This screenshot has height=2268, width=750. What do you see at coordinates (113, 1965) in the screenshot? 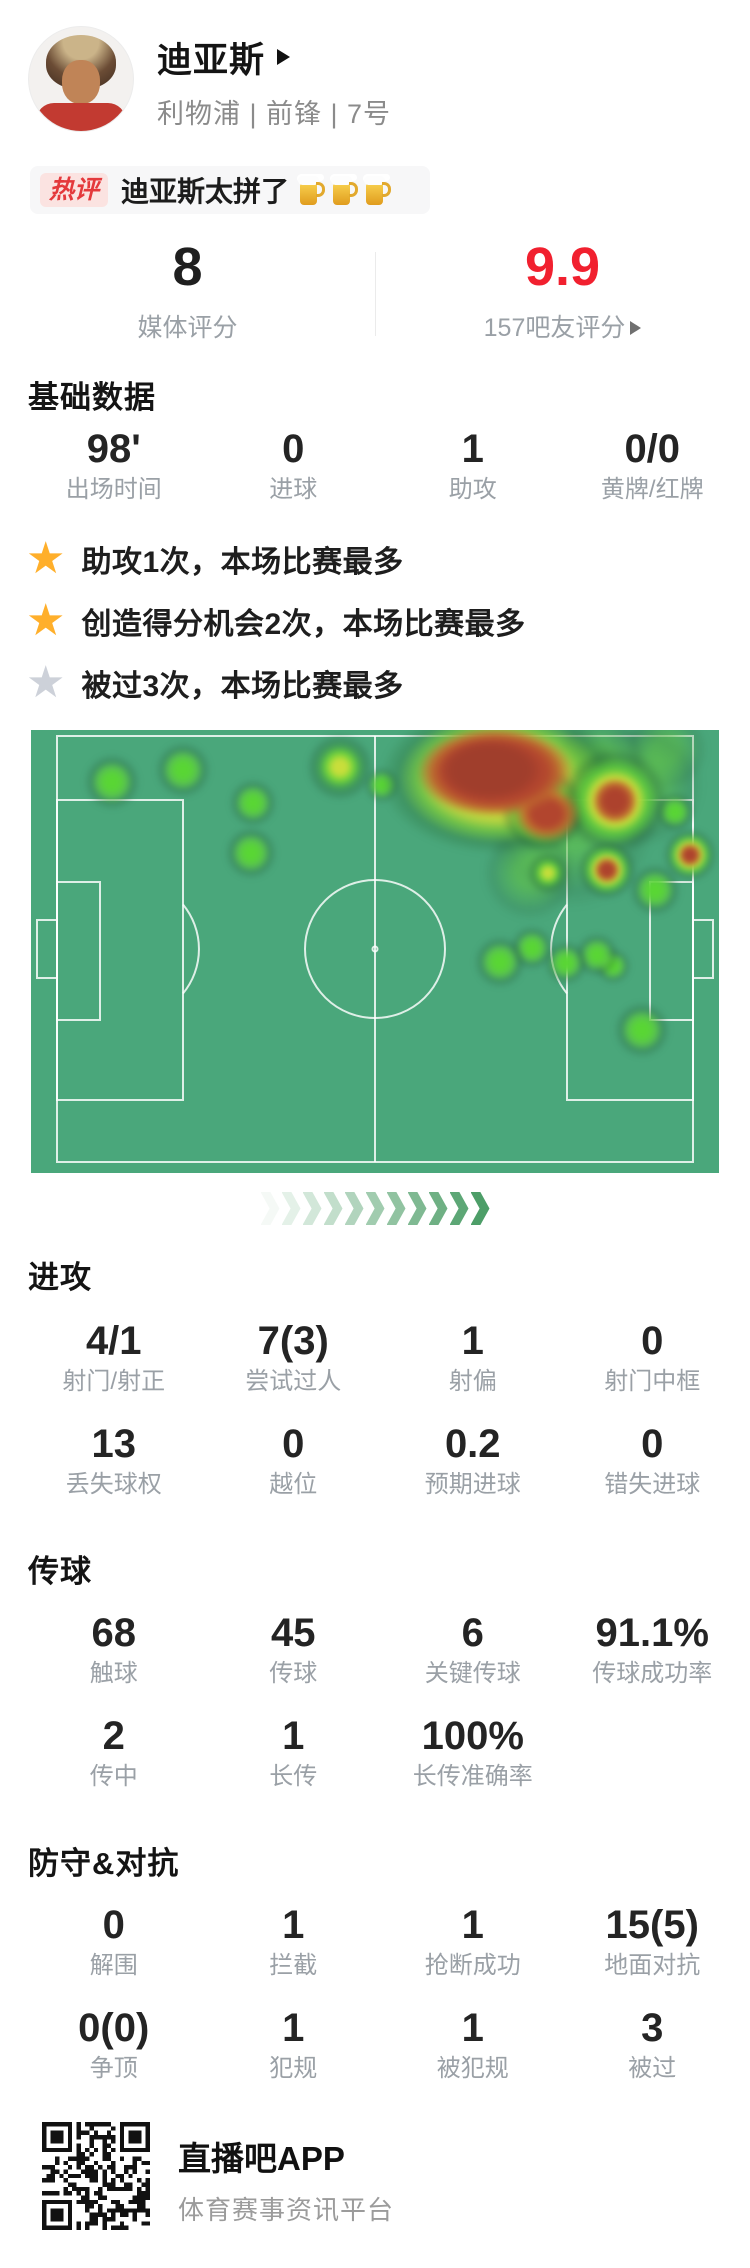
I see `stat-label: 解围` at bounding box center [113, 1965].